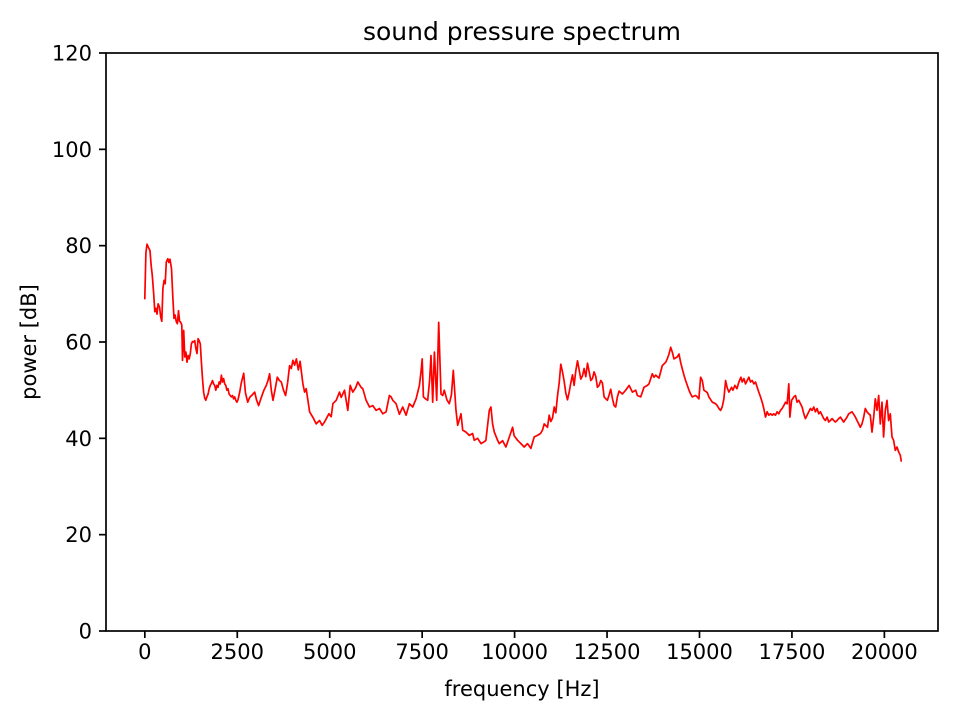 Image resolution: width=960 pixels, height=720 pixels. Describe the element at coordinates (78, 535) in the screenshot. I see `y-tick-label: 20` at that location.